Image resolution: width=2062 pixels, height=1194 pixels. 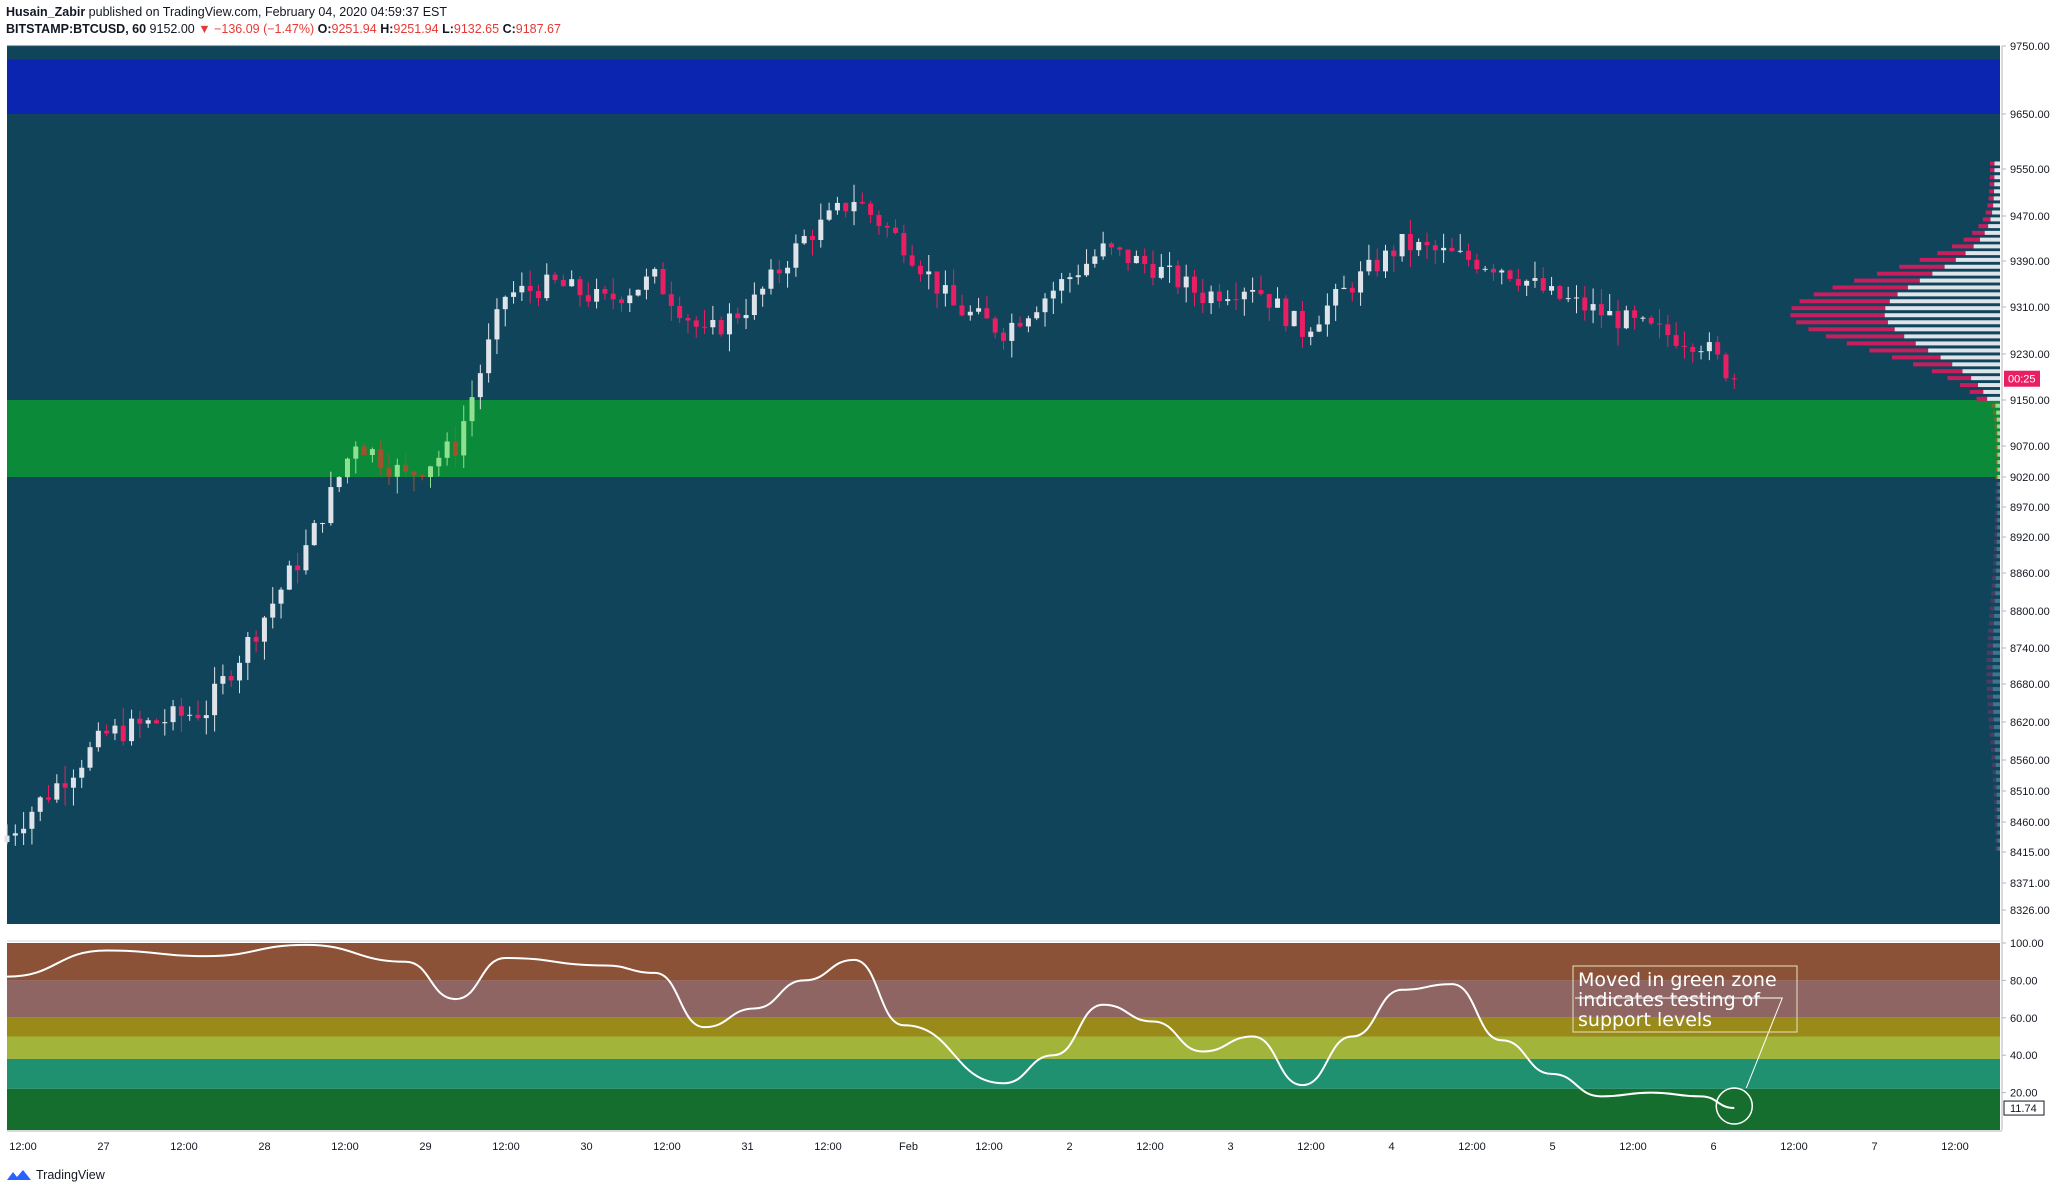 I want to click on price-change: −136.09 (−1.47%), so click(x=264, y=29).